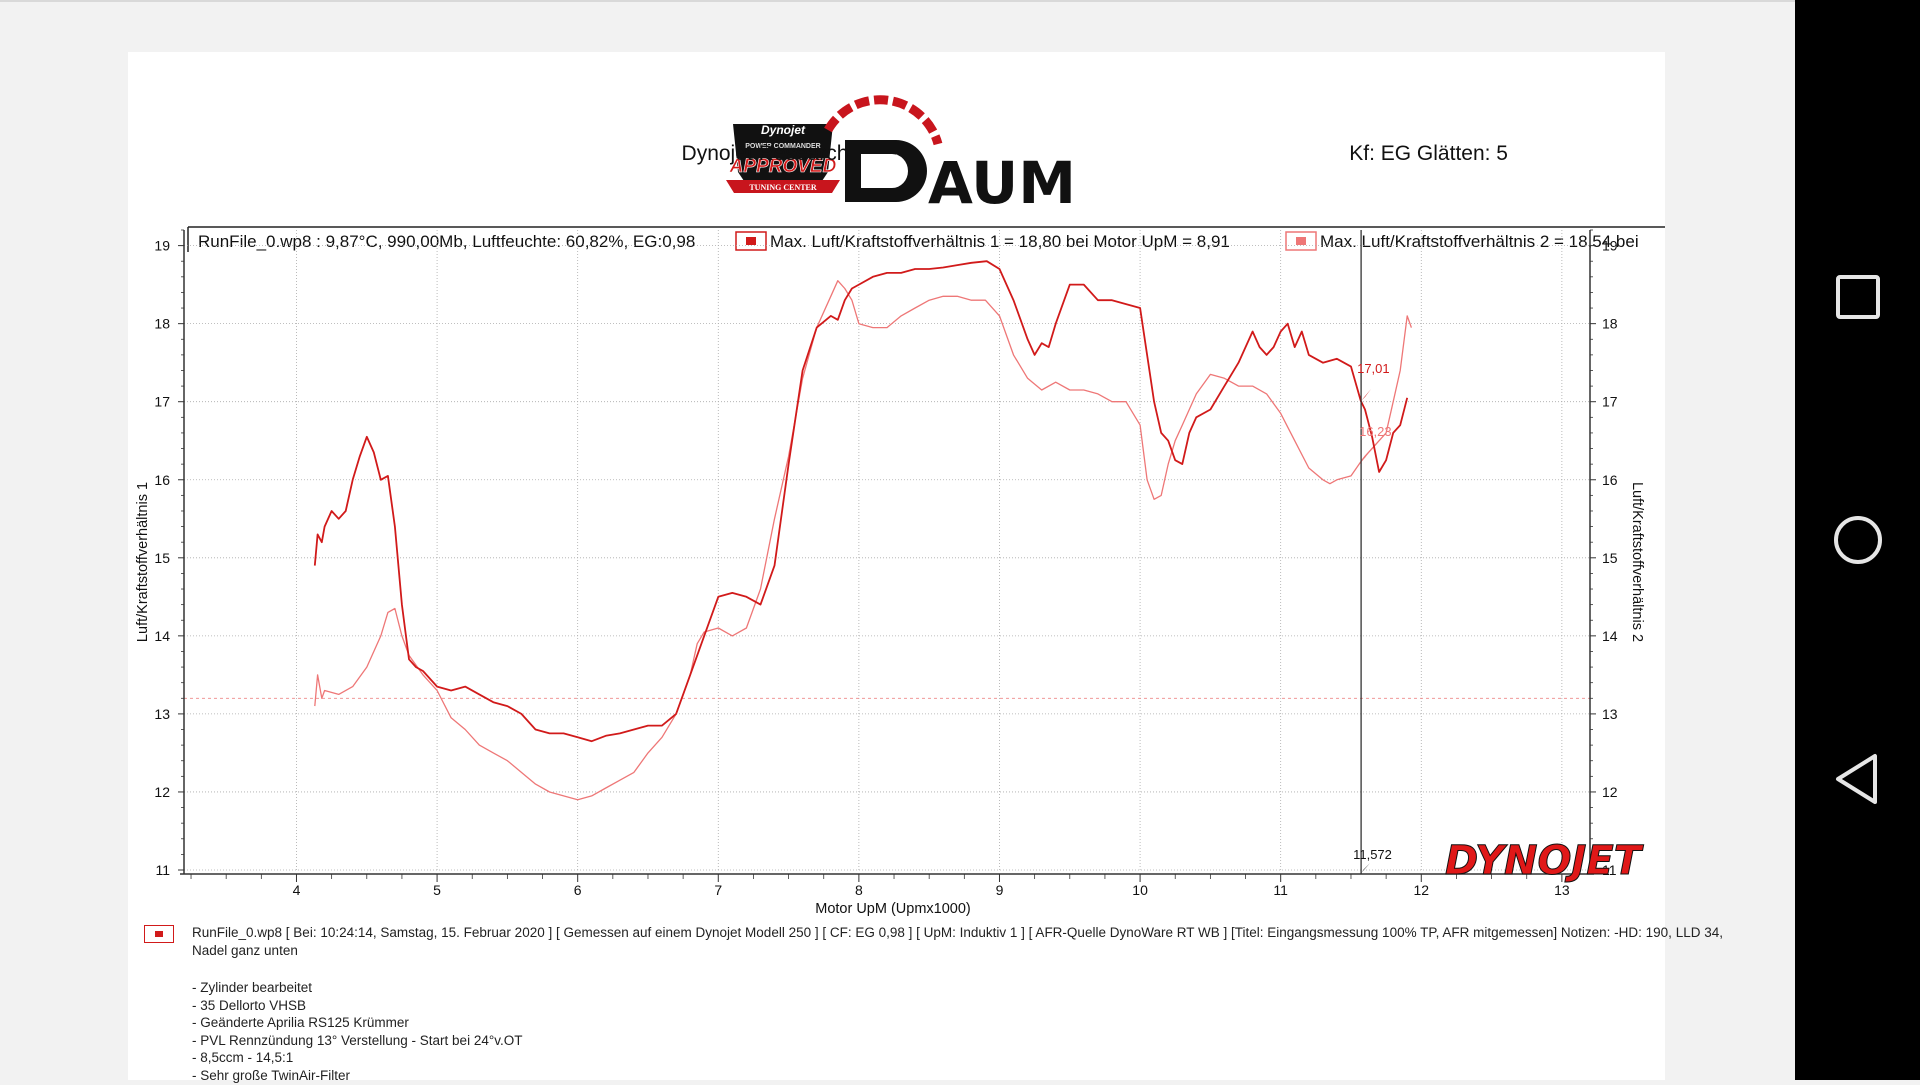  I want to click on badge-shield, so click(783, 155).